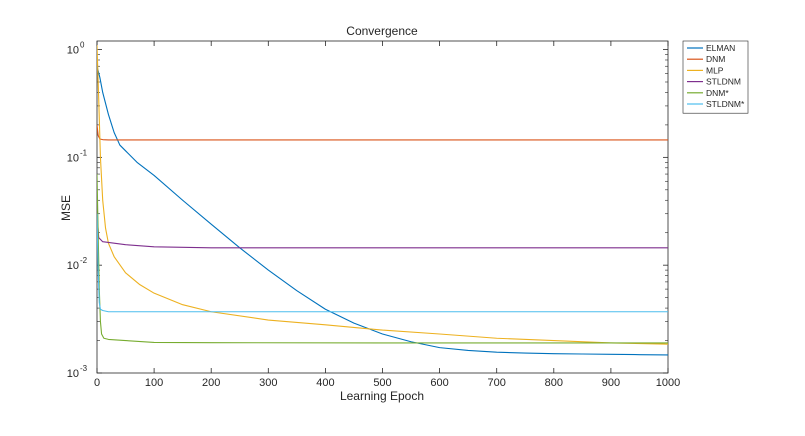 Image resolution: width=805 pixels, height=436 pixels. What do you see at coordinates (717, 93) in the screenshot?
I see `legend-label-dnm-star: DNM*` at bounding box center [717, 93].